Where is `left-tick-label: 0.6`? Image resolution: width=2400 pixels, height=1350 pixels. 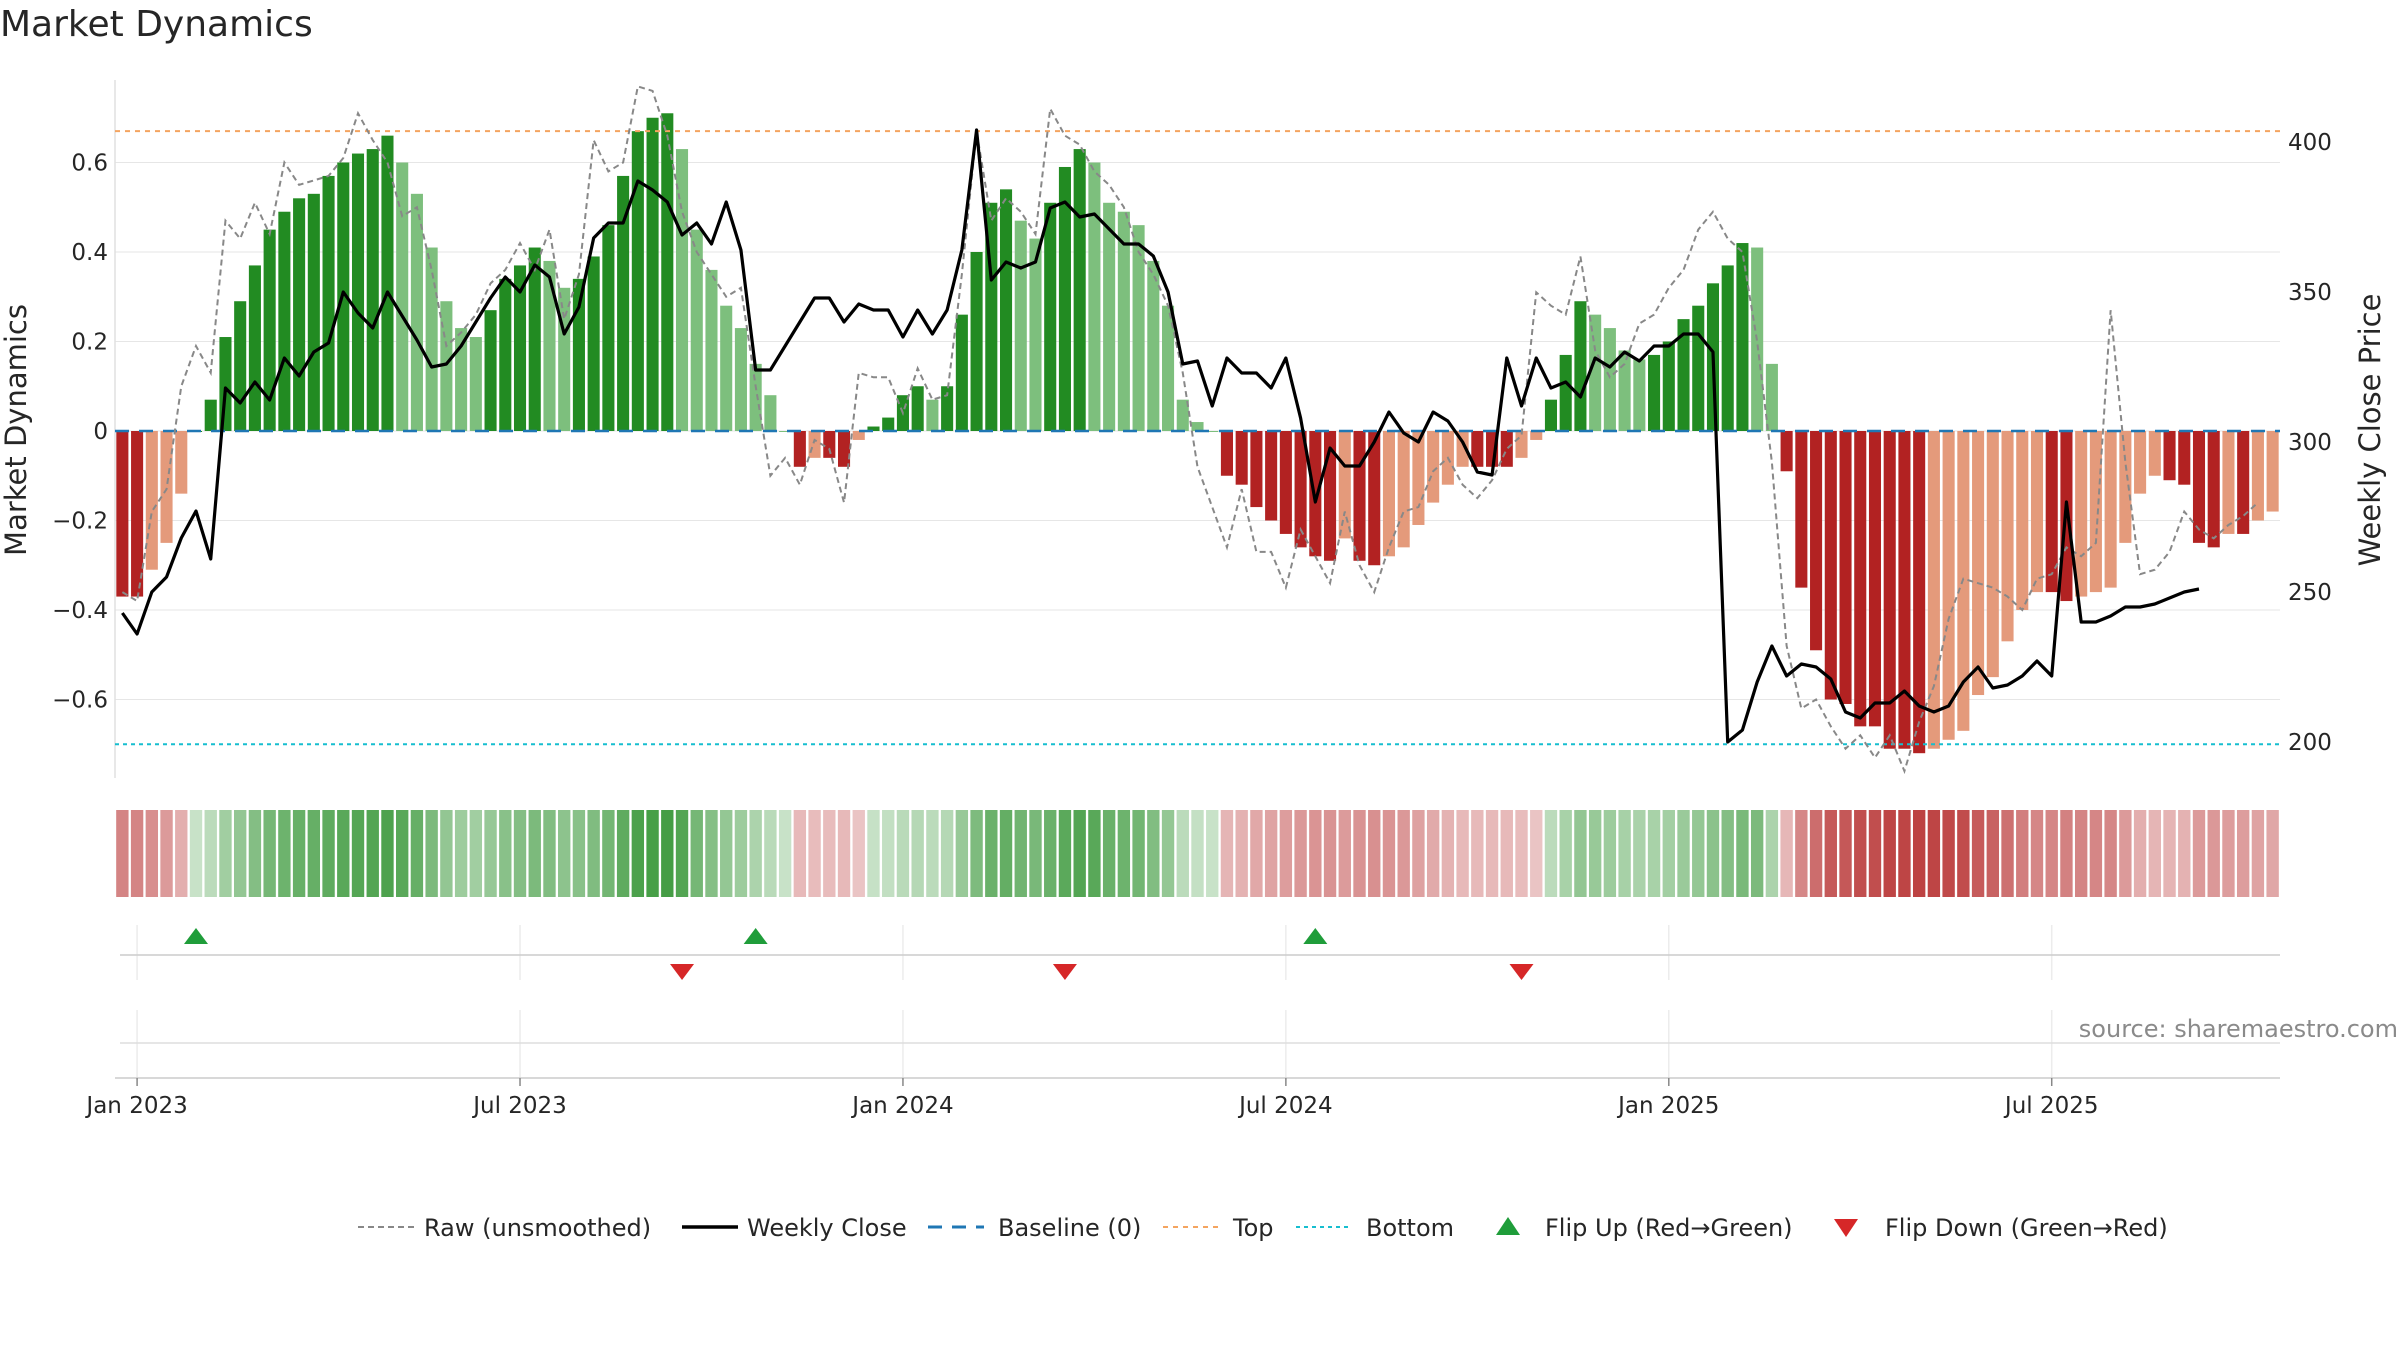
left-tick-label: 0.6 is located at coordinates (89, 164).